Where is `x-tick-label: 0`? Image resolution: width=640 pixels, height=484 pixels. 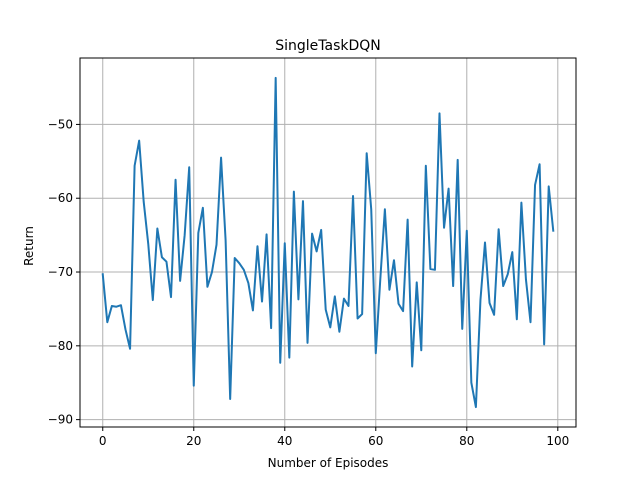 x-tick-label: 0 is located at coordinates (103, 441).